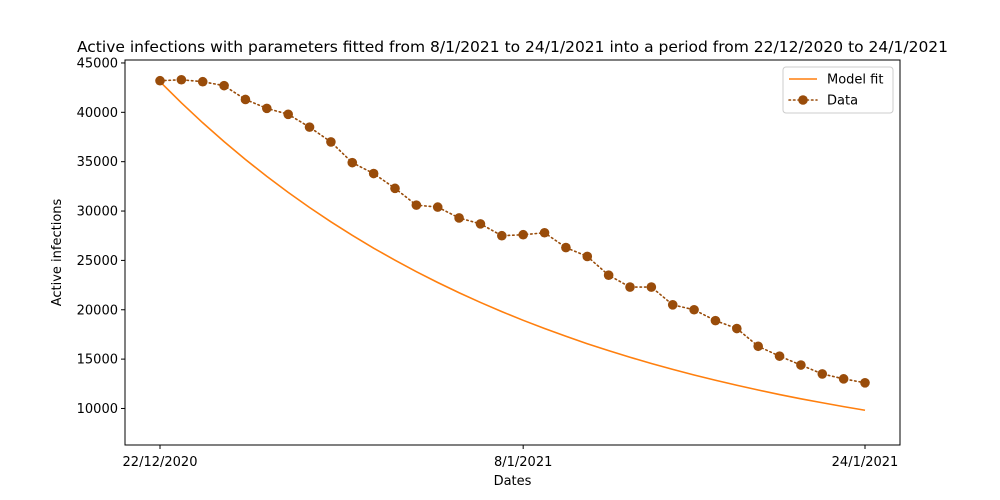 This screenshot has width=1000, height=500. I want to click on y-tick-label: 30000, so click(97, 212).